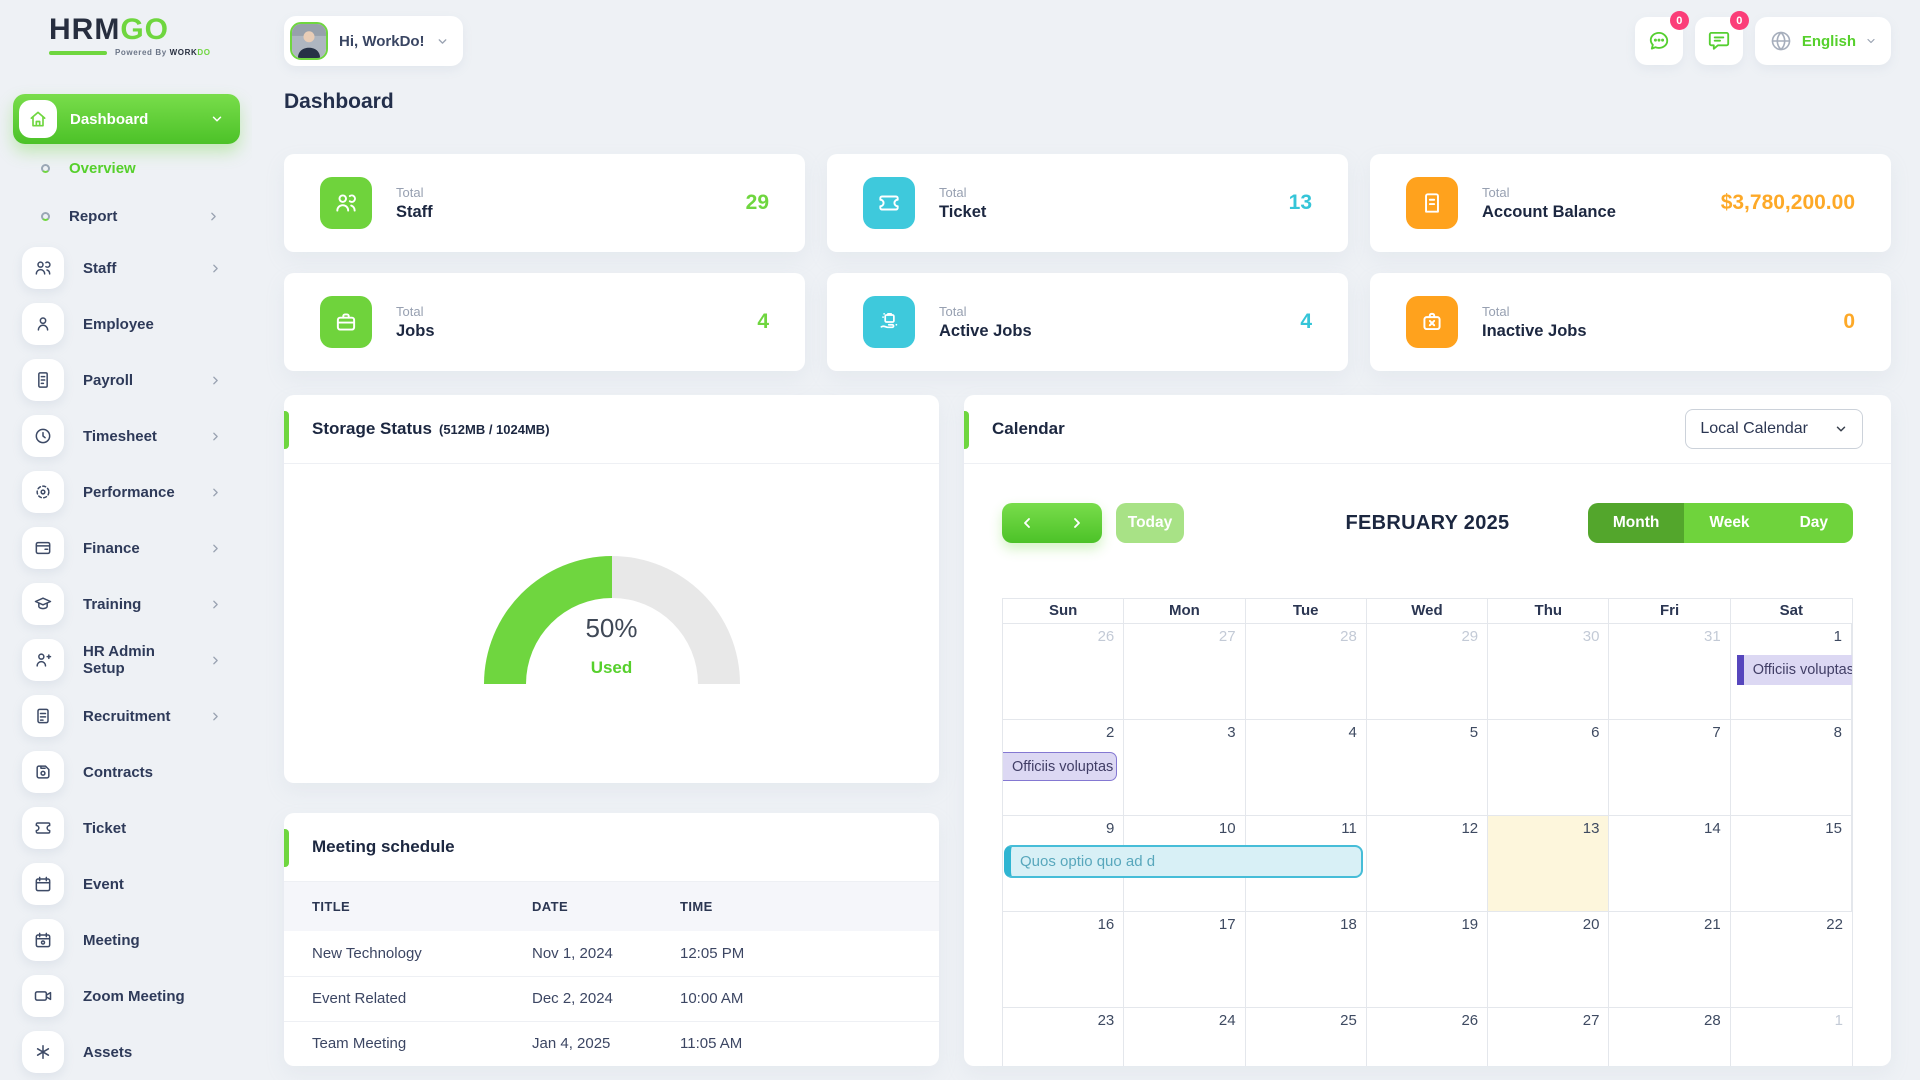  Describe the element at coordinates (43, 268) in the screenshot. I see `staff-icon` at that location.